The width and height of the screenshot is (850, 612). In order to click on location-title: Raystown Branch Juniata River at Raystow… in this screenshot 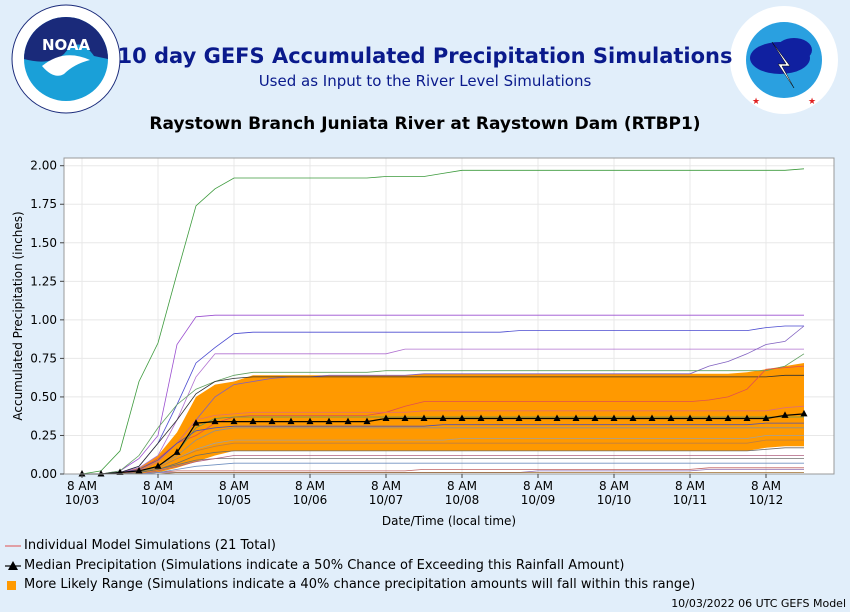, I will do `click(425, 124)`.